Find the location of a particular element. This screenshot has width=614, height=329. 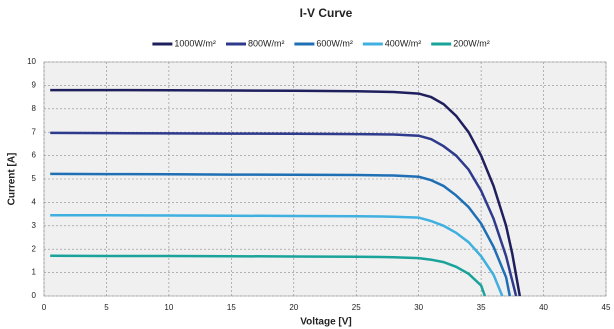

x-tick-label: 15 is located at coordinates (231, 307).